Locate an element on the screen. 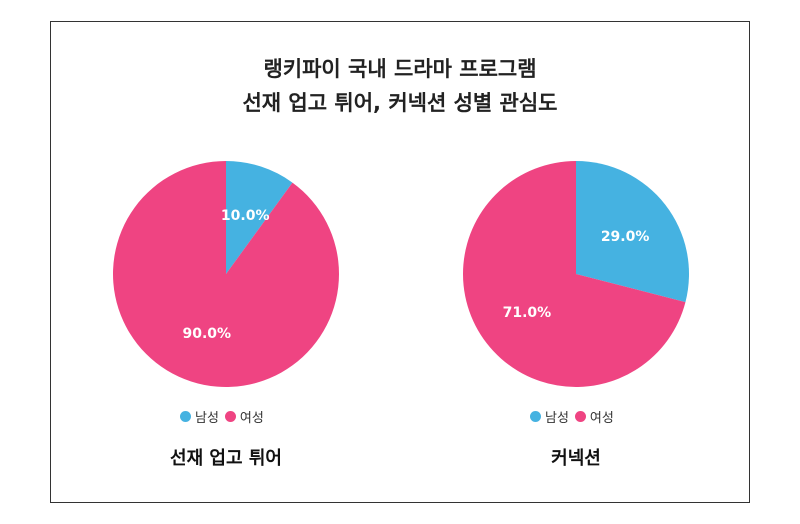 This screenshot has width=800, height=524. title-line-2: 선재 업고 튀어, 커넥션 성별 관심도 is located at coordinates (400, 103).